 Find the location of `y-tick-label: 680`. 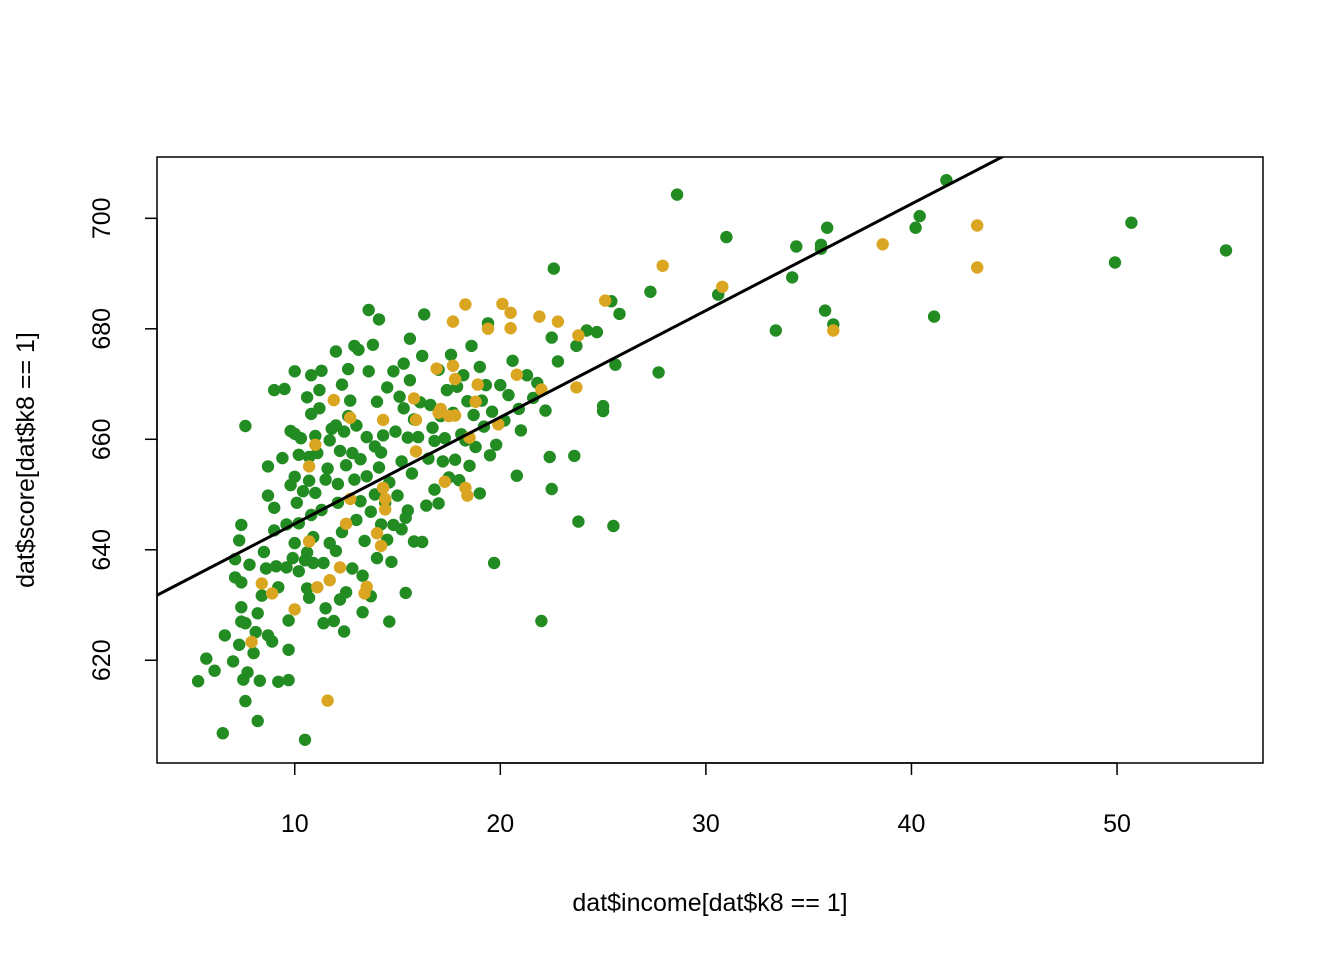

y-tick-label: 680 is located at coordinates (102, 329).